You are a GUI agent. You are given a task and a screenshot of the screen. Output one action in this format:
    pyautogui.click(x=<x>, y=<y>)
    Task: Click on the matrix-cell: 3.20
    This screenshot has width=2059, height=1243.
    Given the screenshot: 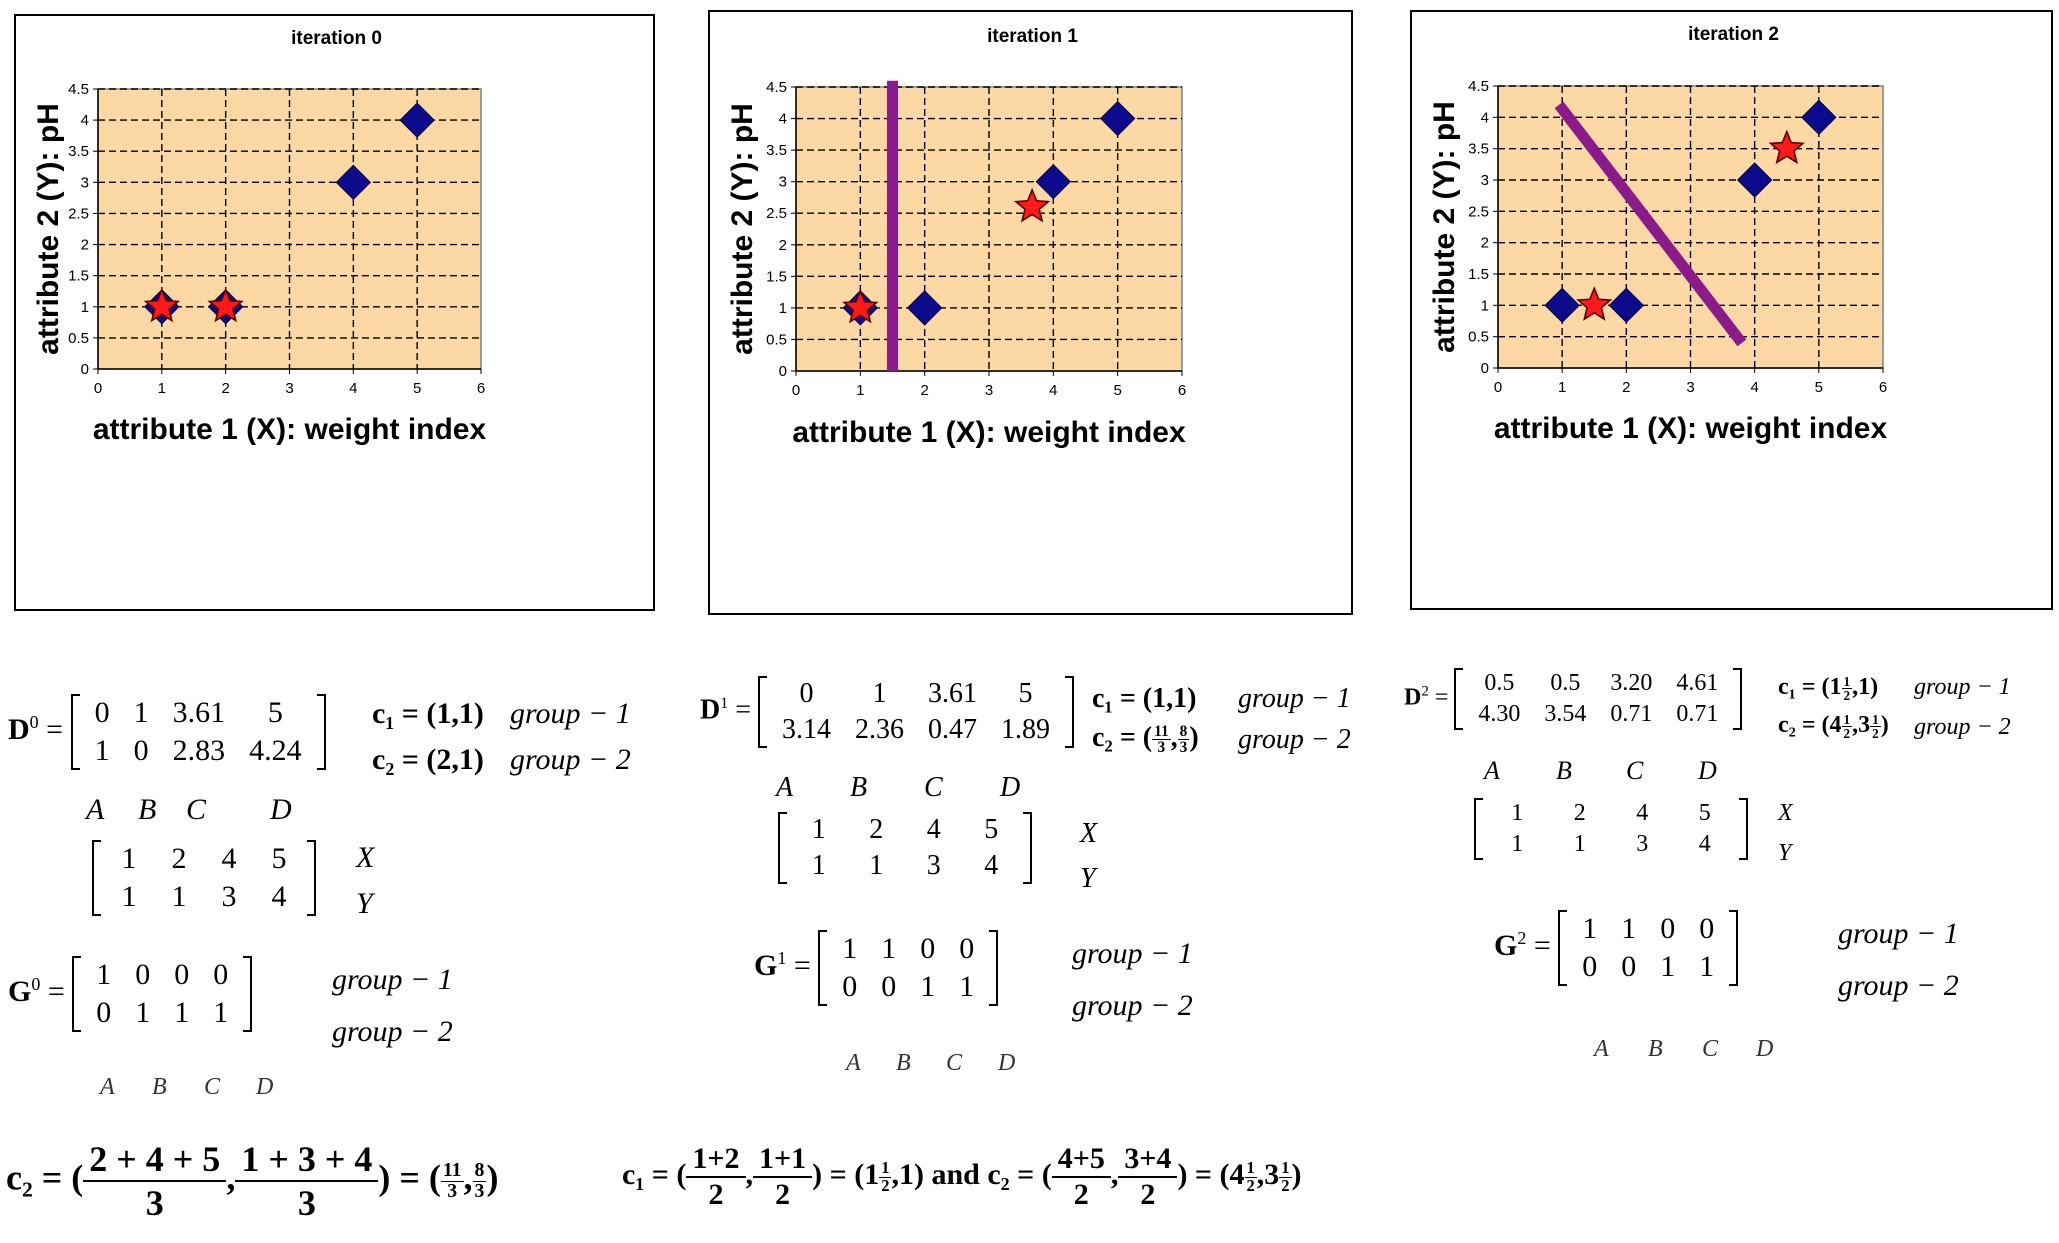 What is the action you would take?
    pyautogui.click(x=1631, y=683)
    